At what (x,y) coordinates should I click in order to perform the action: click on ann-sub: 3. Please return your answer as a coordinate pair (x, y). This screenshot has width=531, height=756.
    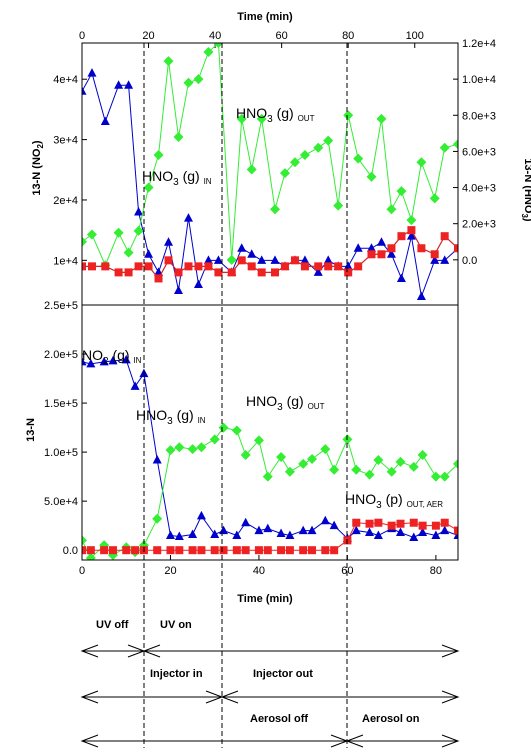
    Looking at the image, I should click on (270, 119).